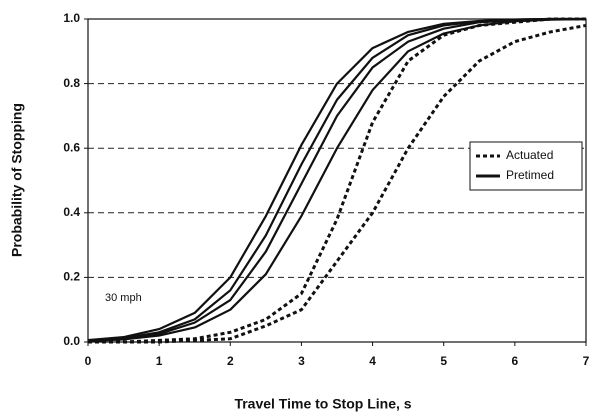 This screenshot has width=595, height=416. I want to click on x-tick-label: 6, so click(515, 361).